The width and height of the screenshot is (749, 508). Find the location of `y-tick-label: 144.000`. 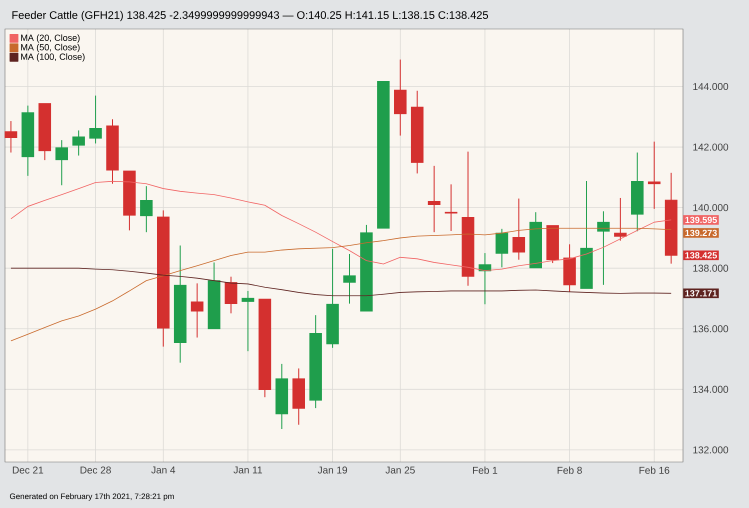

y-tick-label: 144.000 is located at coordinates (710, 86).